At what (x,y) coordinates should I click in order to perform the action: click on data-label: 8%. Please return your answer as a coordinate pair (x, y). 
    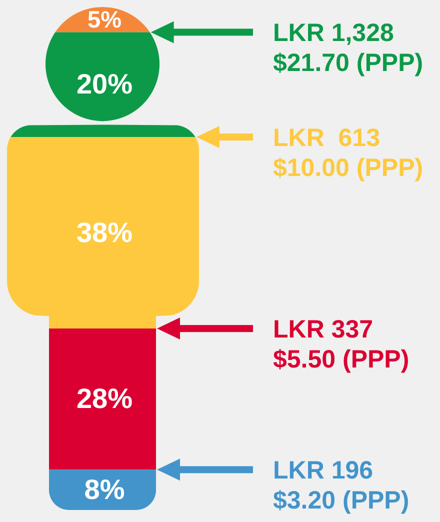
    Looking at the image, I should click on (104, 489).